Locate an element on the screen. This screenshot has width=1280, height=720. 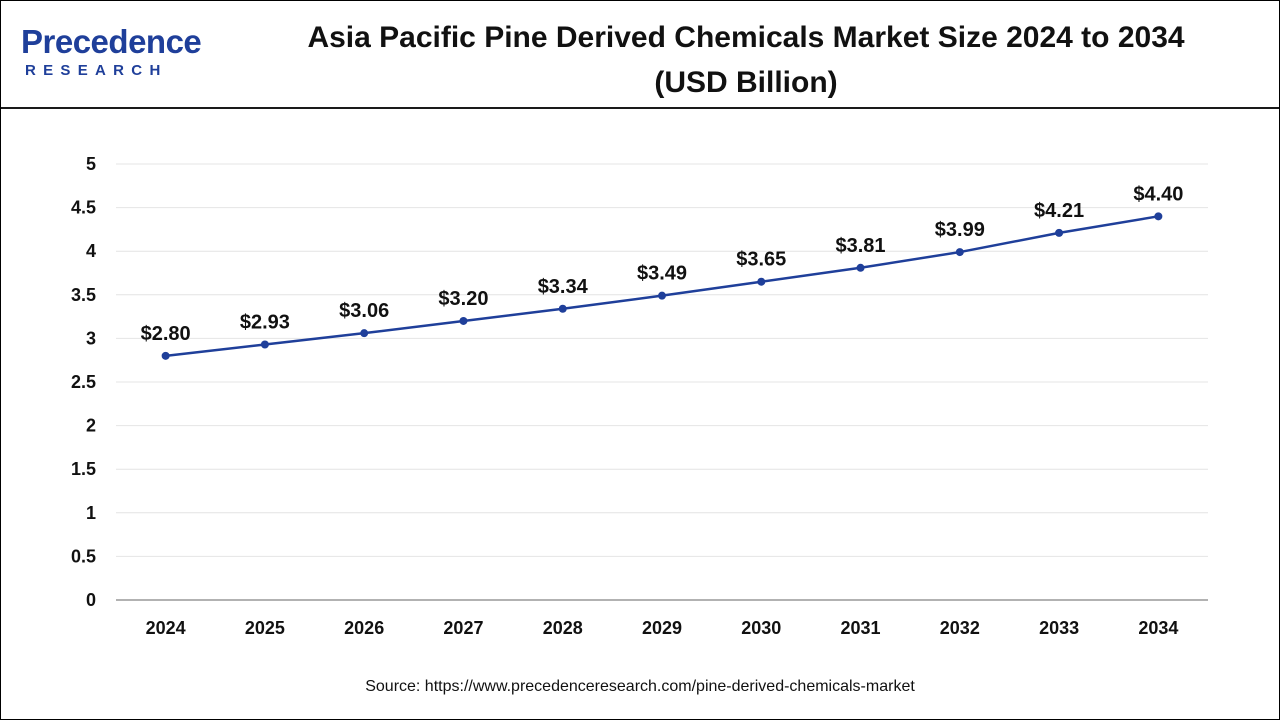
y-tick-label: 3 is located at coordinates (91, 338).